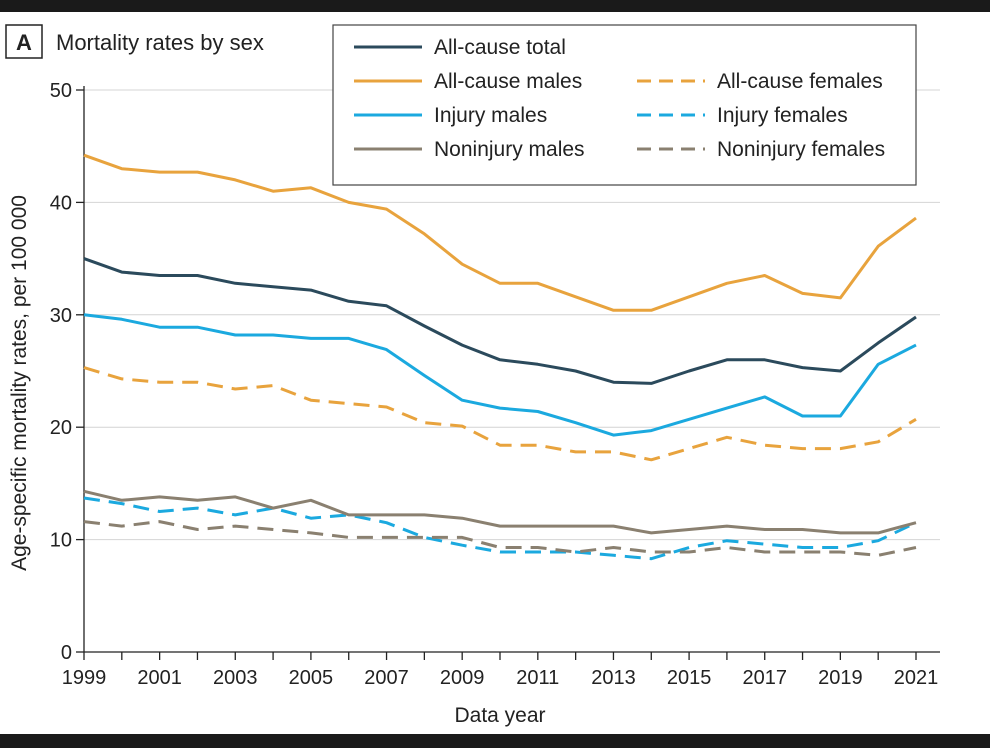 The height and width of the screenshot is (748, 990). I want to click on series-line-all-cause-total, so click(500, 321).